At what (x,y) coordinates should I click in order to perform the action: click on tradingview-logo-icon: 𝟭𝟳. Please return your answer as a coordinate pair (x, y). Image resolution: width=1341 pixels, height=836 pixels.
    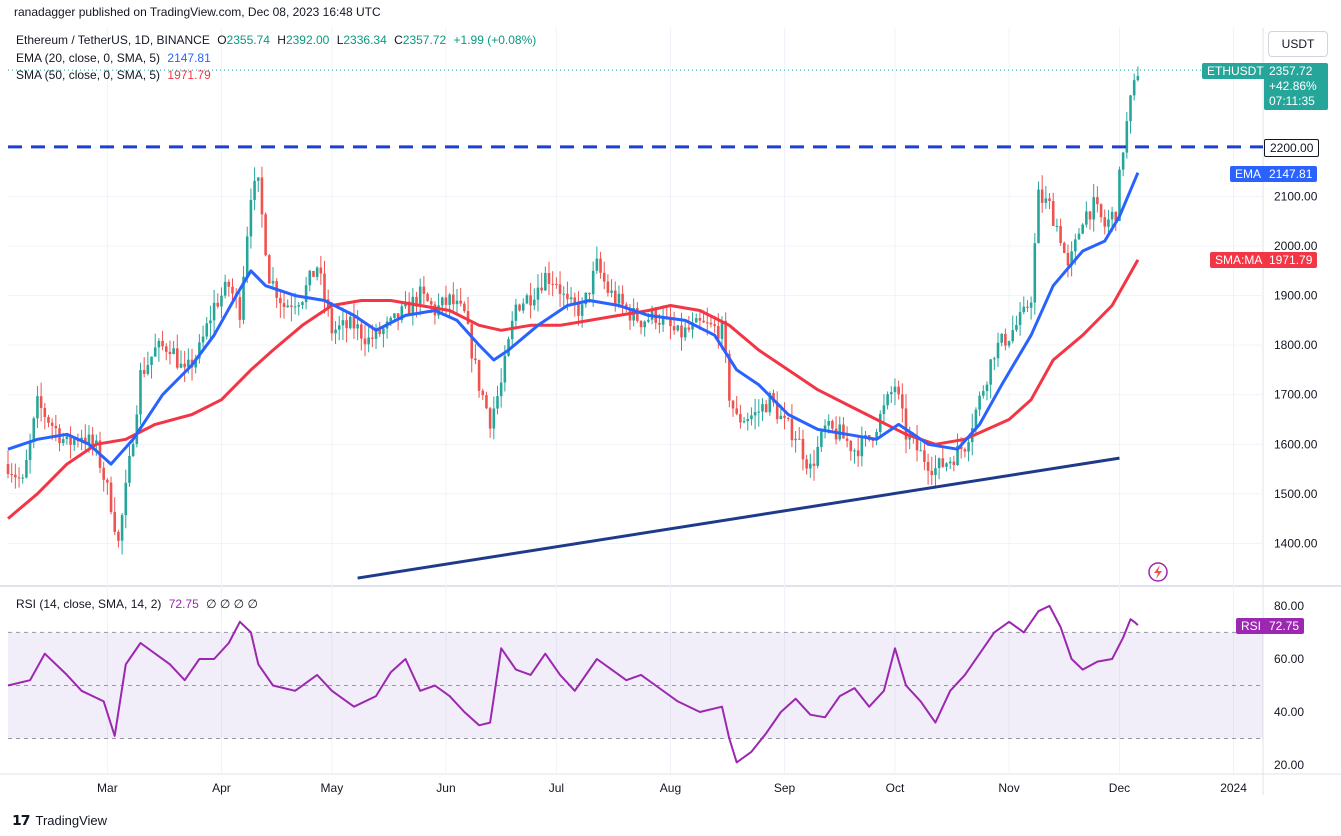
    Looking at the image, I should click on (21, 820).